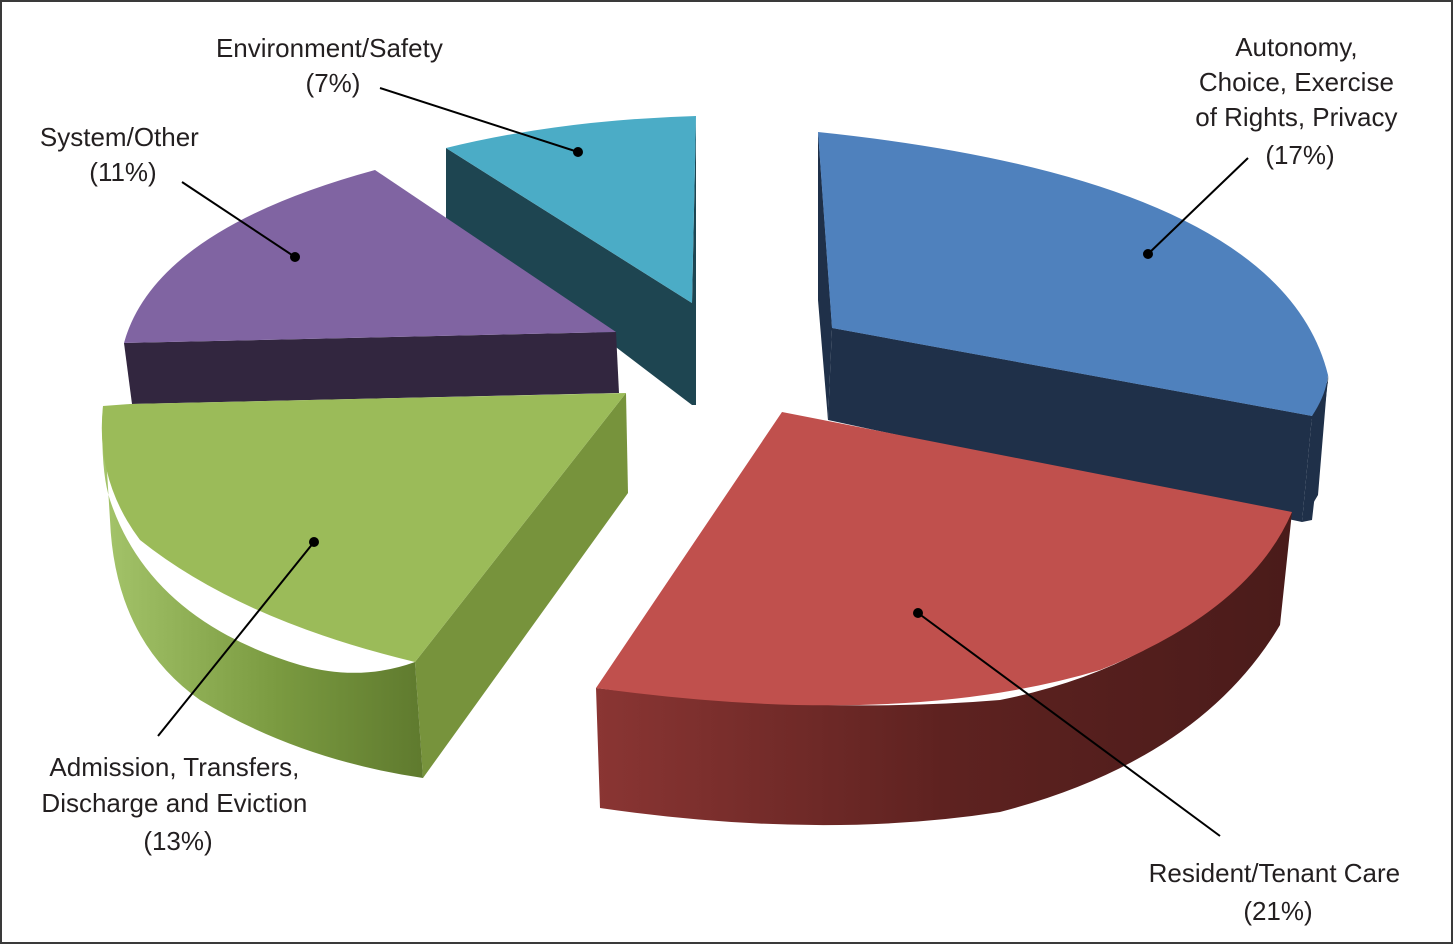 This screenshot has width=1453, height=944. Describe the element at coordinates (122, 172) in the screenshot. I see `label-system-other-line-2: (11%)` at that location.